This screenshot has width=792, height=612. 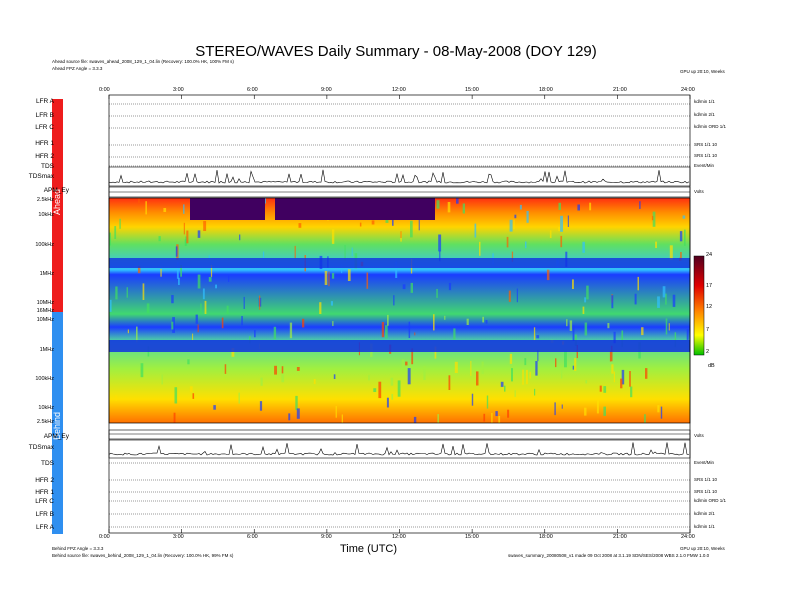 What do you see at coordinates (399, 495) in the screenshot?
I see `behind-panel-grid` at bounding box center [399, 495].